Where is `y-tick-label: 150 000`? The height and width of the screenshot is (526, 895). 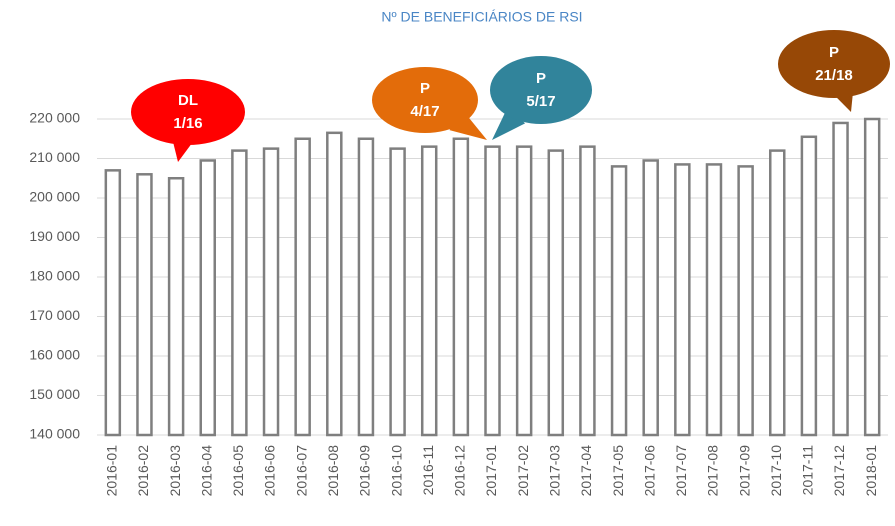 y-tick-label: 150 000 is located at coordinates (54, 394).